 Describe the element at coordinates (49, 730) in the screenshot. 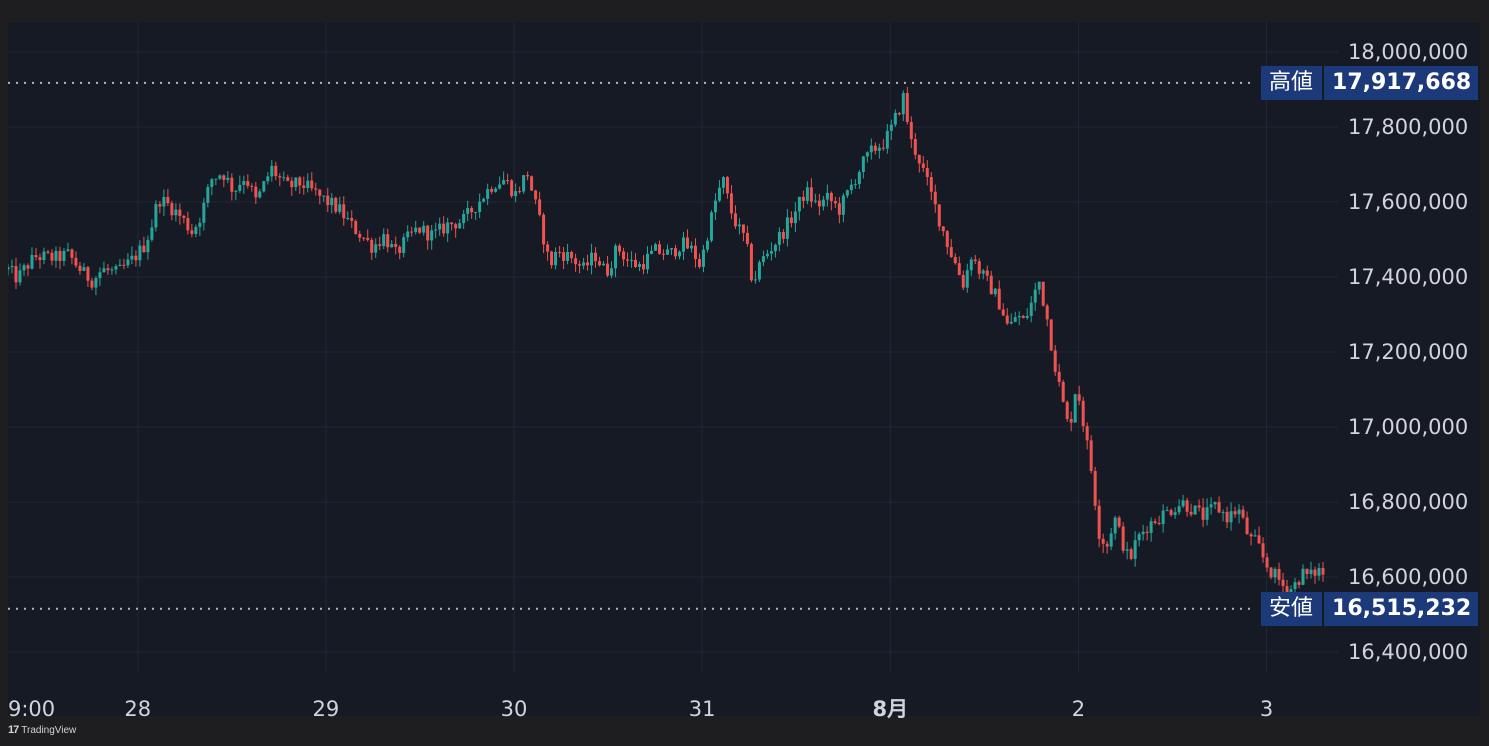

I see `tradingview-brand: TradingView` at that location.